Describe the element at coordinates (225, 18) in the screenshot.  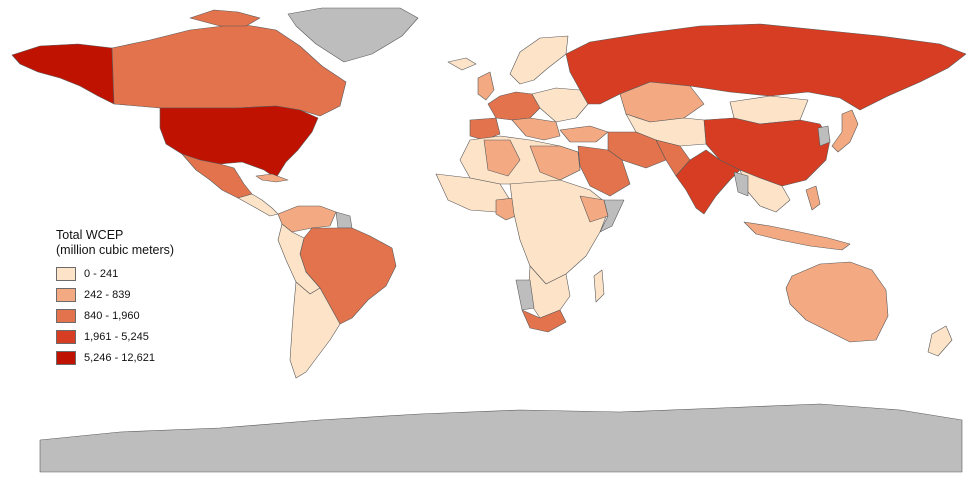
I see `region-canada-islands` at that location.